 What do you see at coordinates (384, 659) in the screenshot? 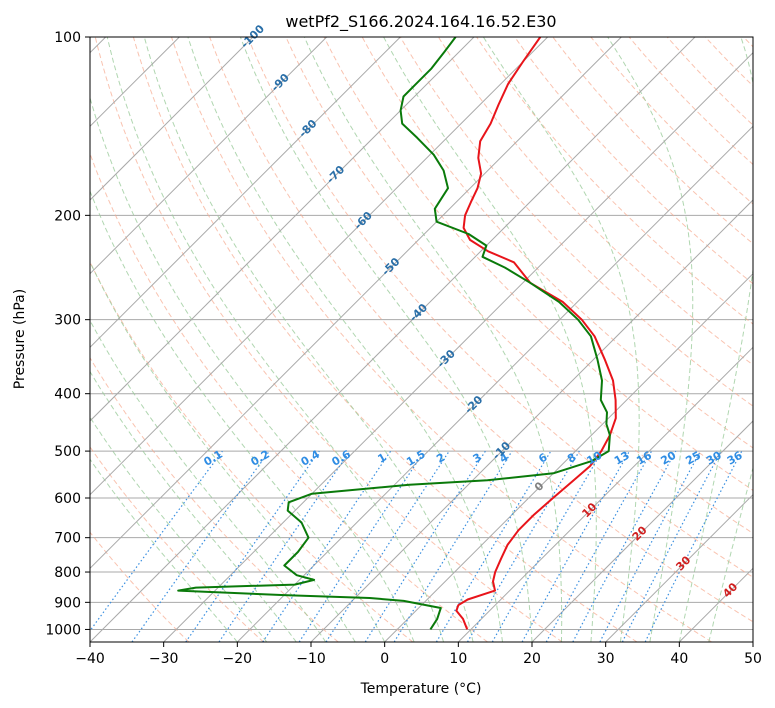
I see `x-tick-label: 0` at bounding box center [384, 659].